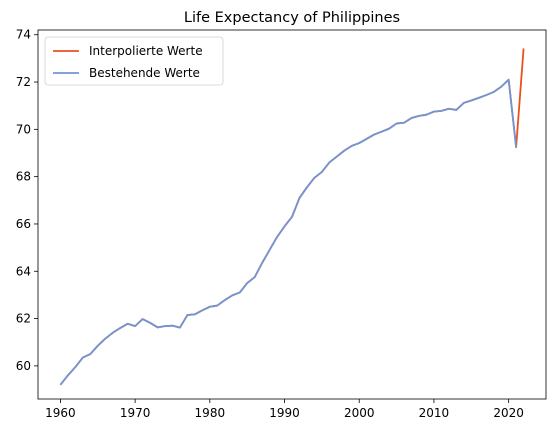 Image resolution: width=560 pixels, height=435 pixels. What do you see at coordinates (23, 129) in the screenshot?
I see `y-tick-label: 70` at bounding box center [23, 129].